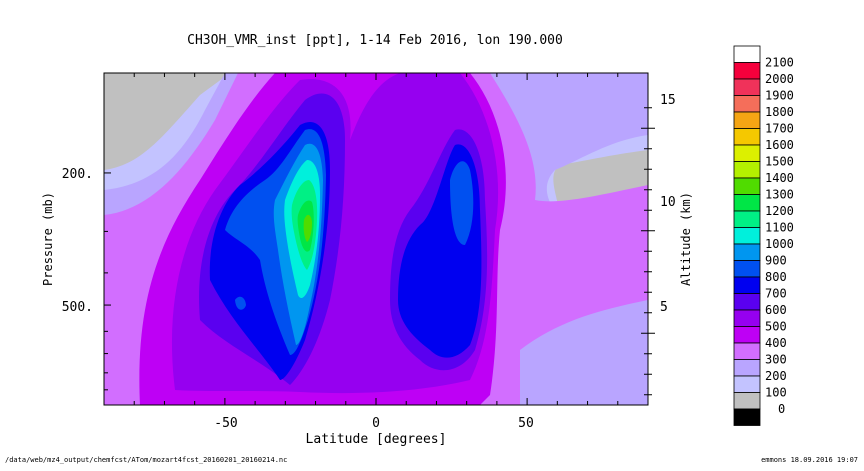  Describe the element at coordinates (77, 174) in the screenshot. I see `y-tick-label: 200.` at that location.